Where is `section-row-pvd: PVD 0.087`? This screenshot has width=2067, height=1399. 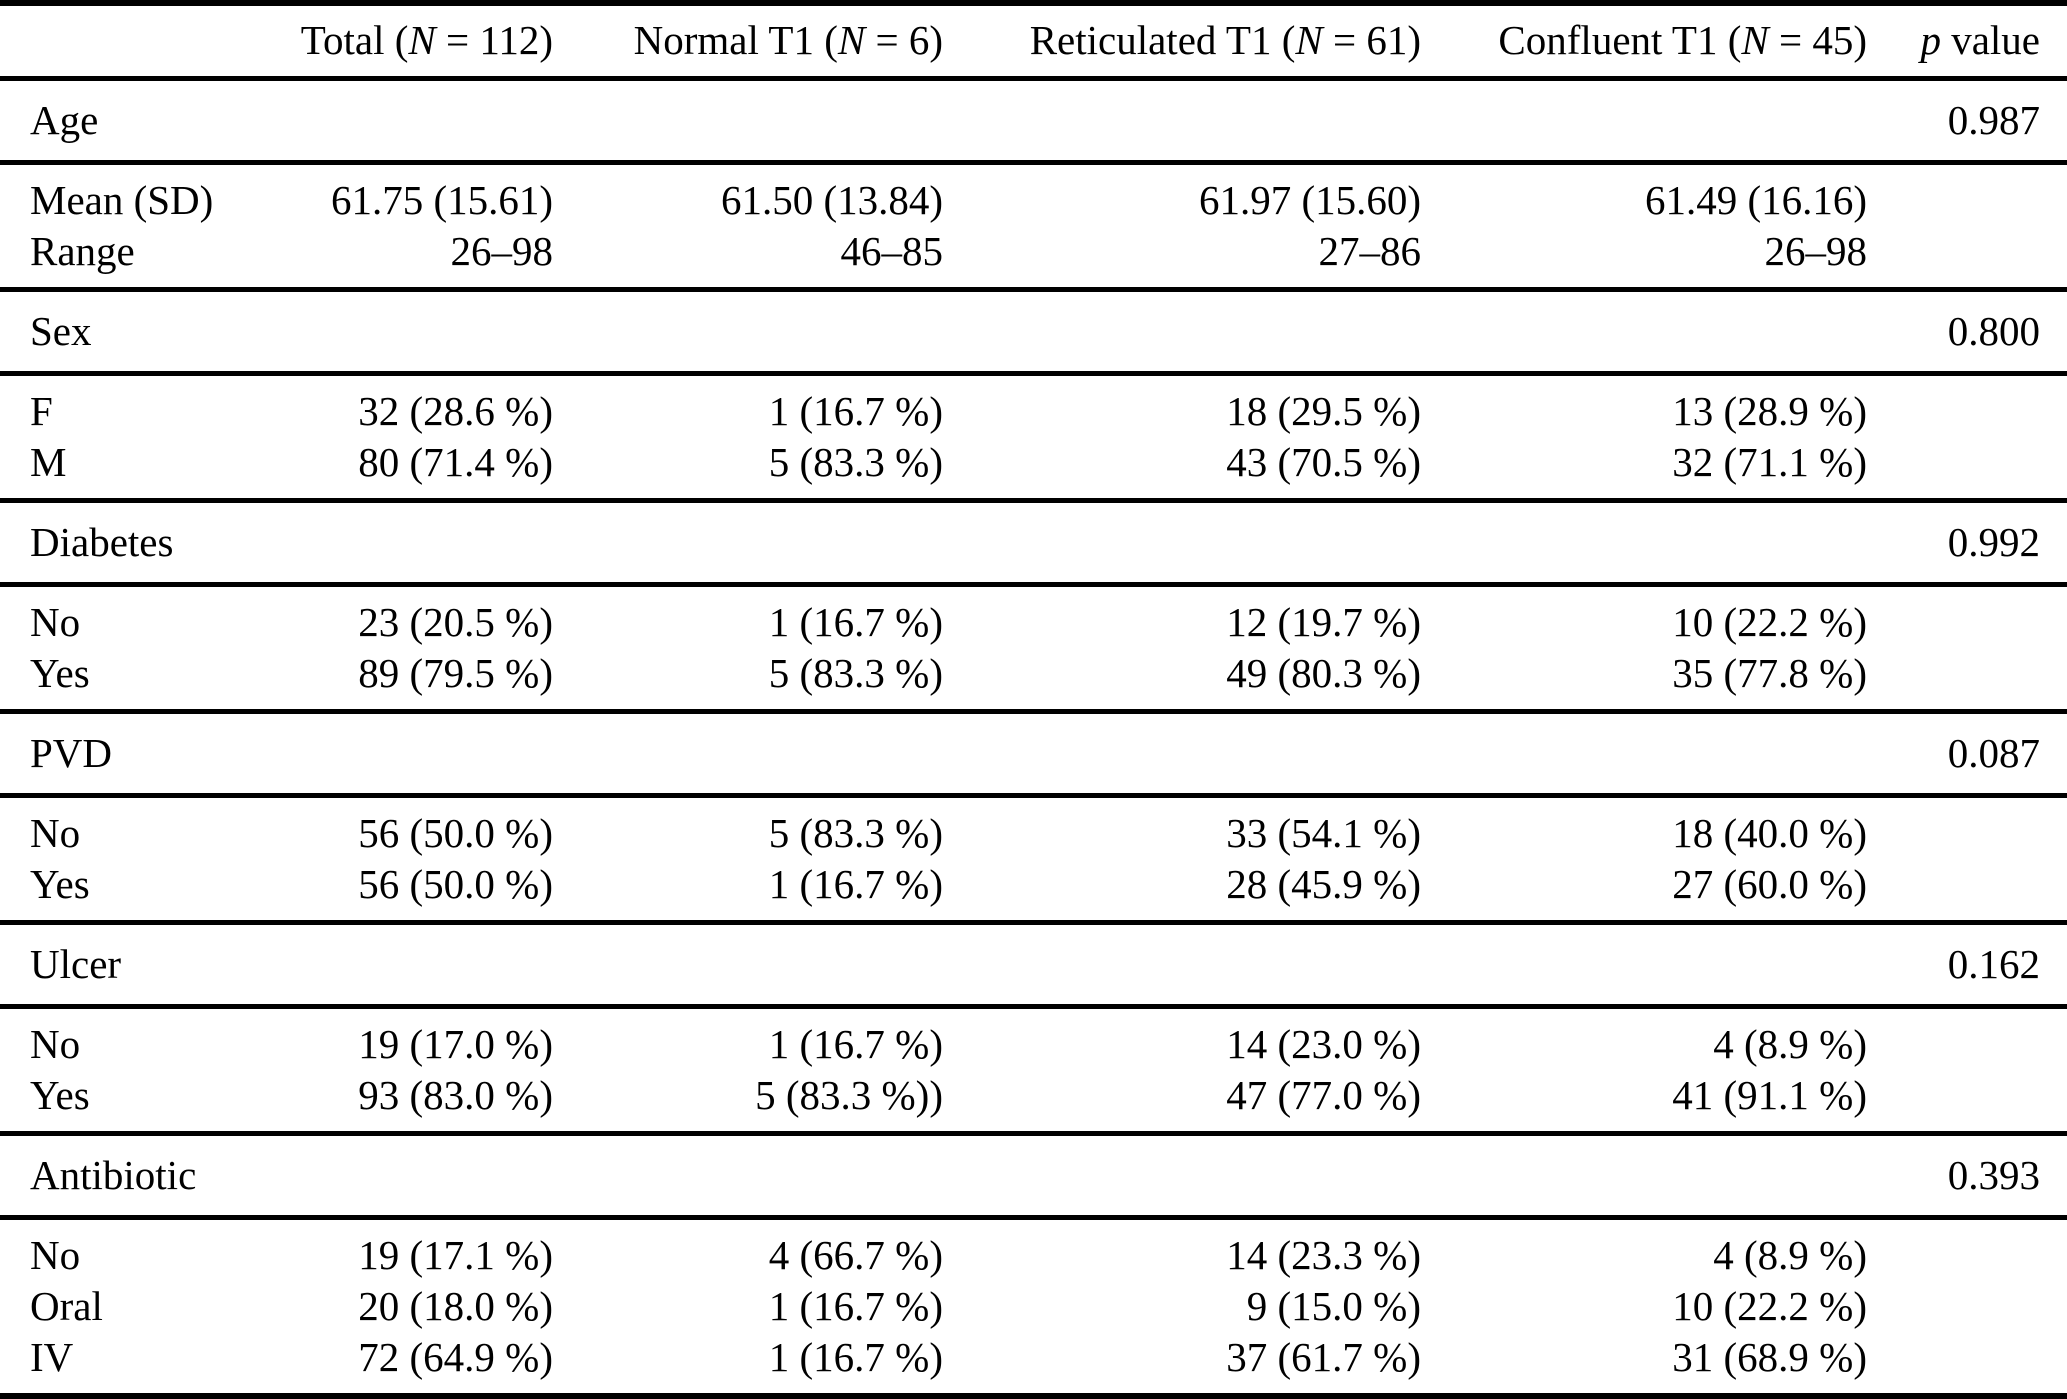 section-row-pvd: PVD 0.087 is located at coordinates (1033, 753).